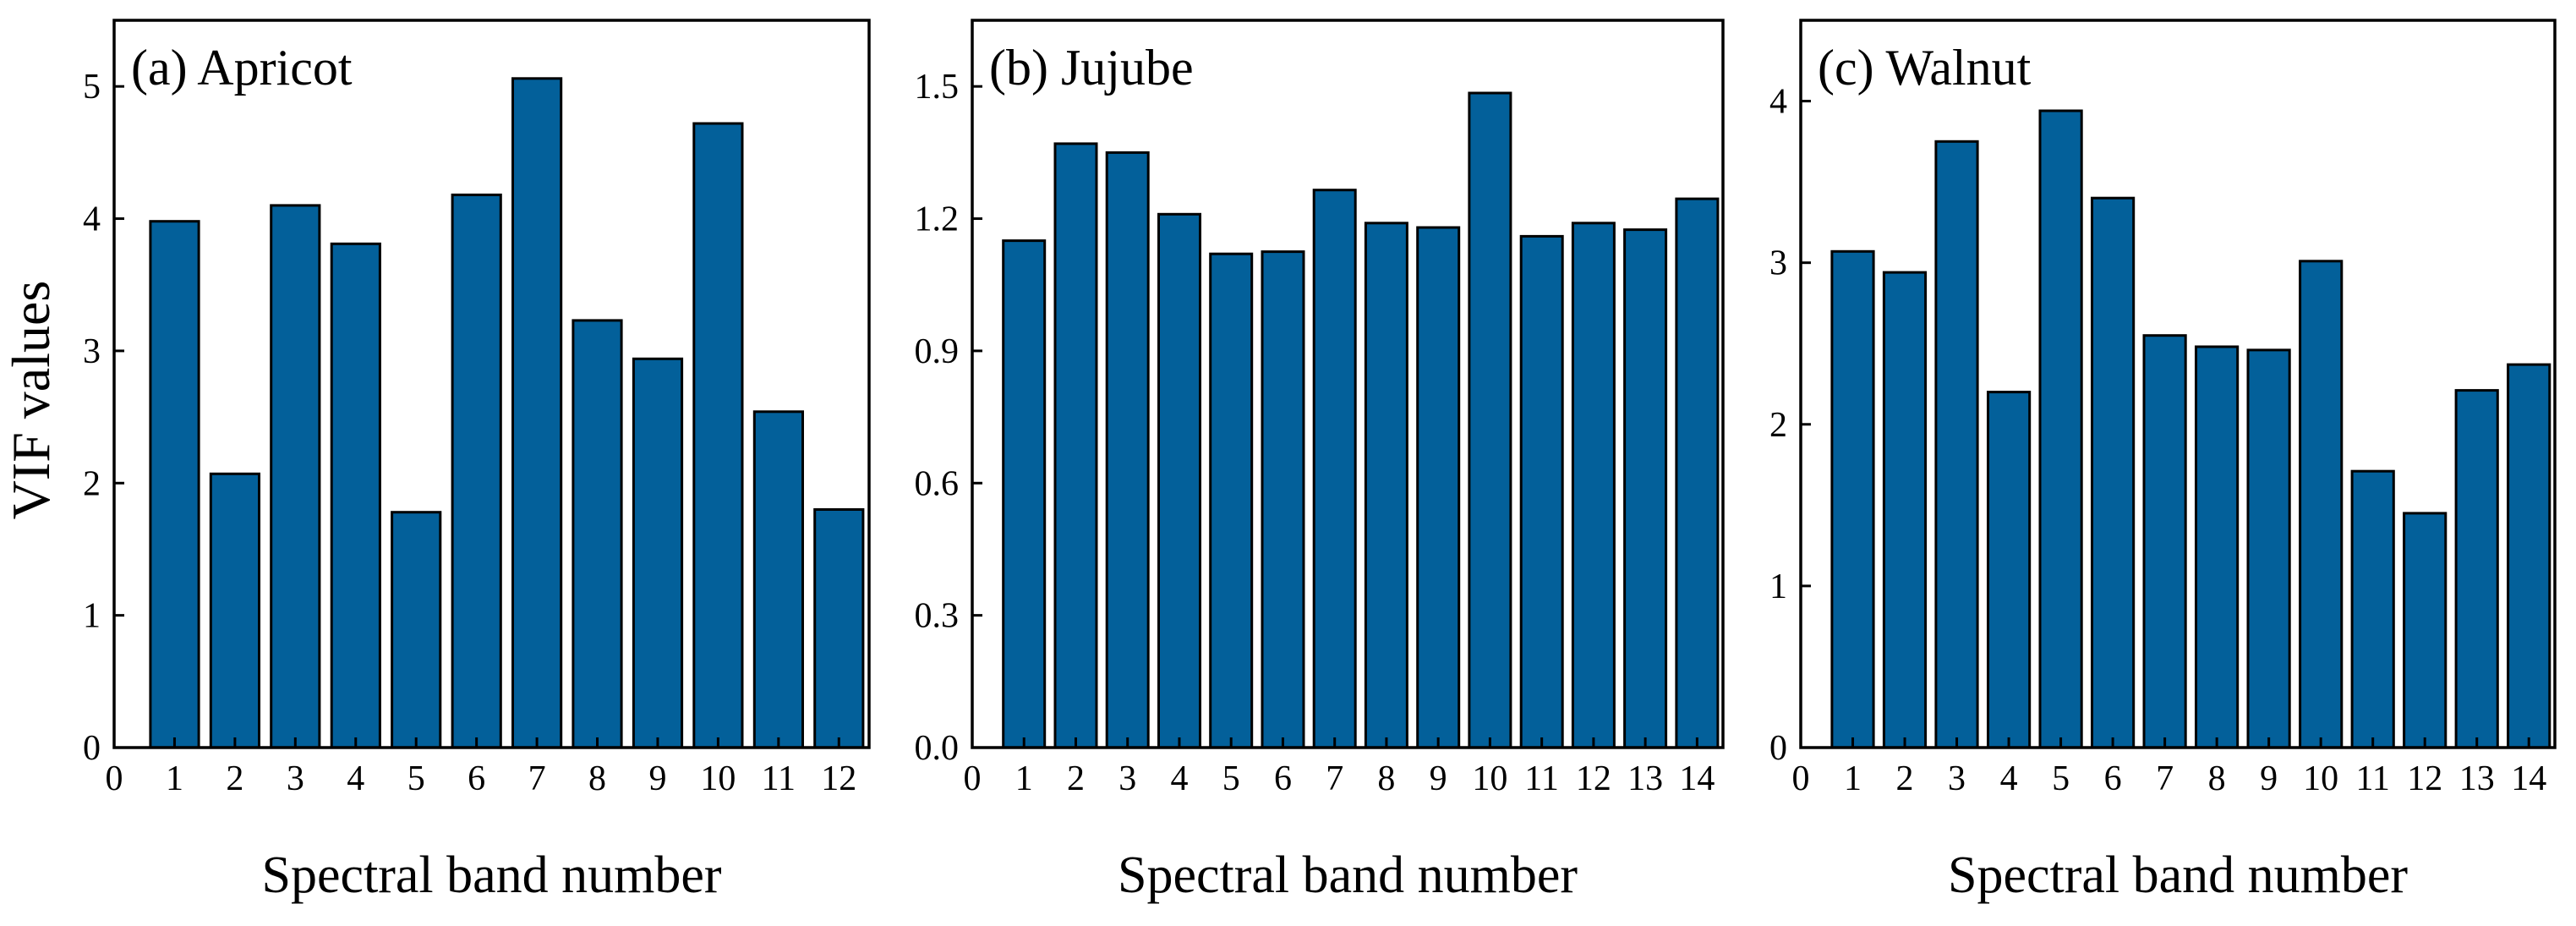  What do you see at coordinates (31, 400) in the screenshot?
I see `y-axis-label: VIF values` at bounding box center [31, 400].